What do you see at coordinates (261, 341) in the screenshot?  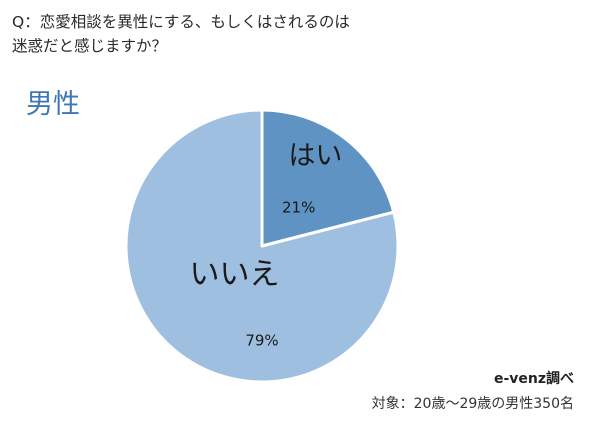 I see `slice-value-1: 79%` at bounding box center [261, 341].